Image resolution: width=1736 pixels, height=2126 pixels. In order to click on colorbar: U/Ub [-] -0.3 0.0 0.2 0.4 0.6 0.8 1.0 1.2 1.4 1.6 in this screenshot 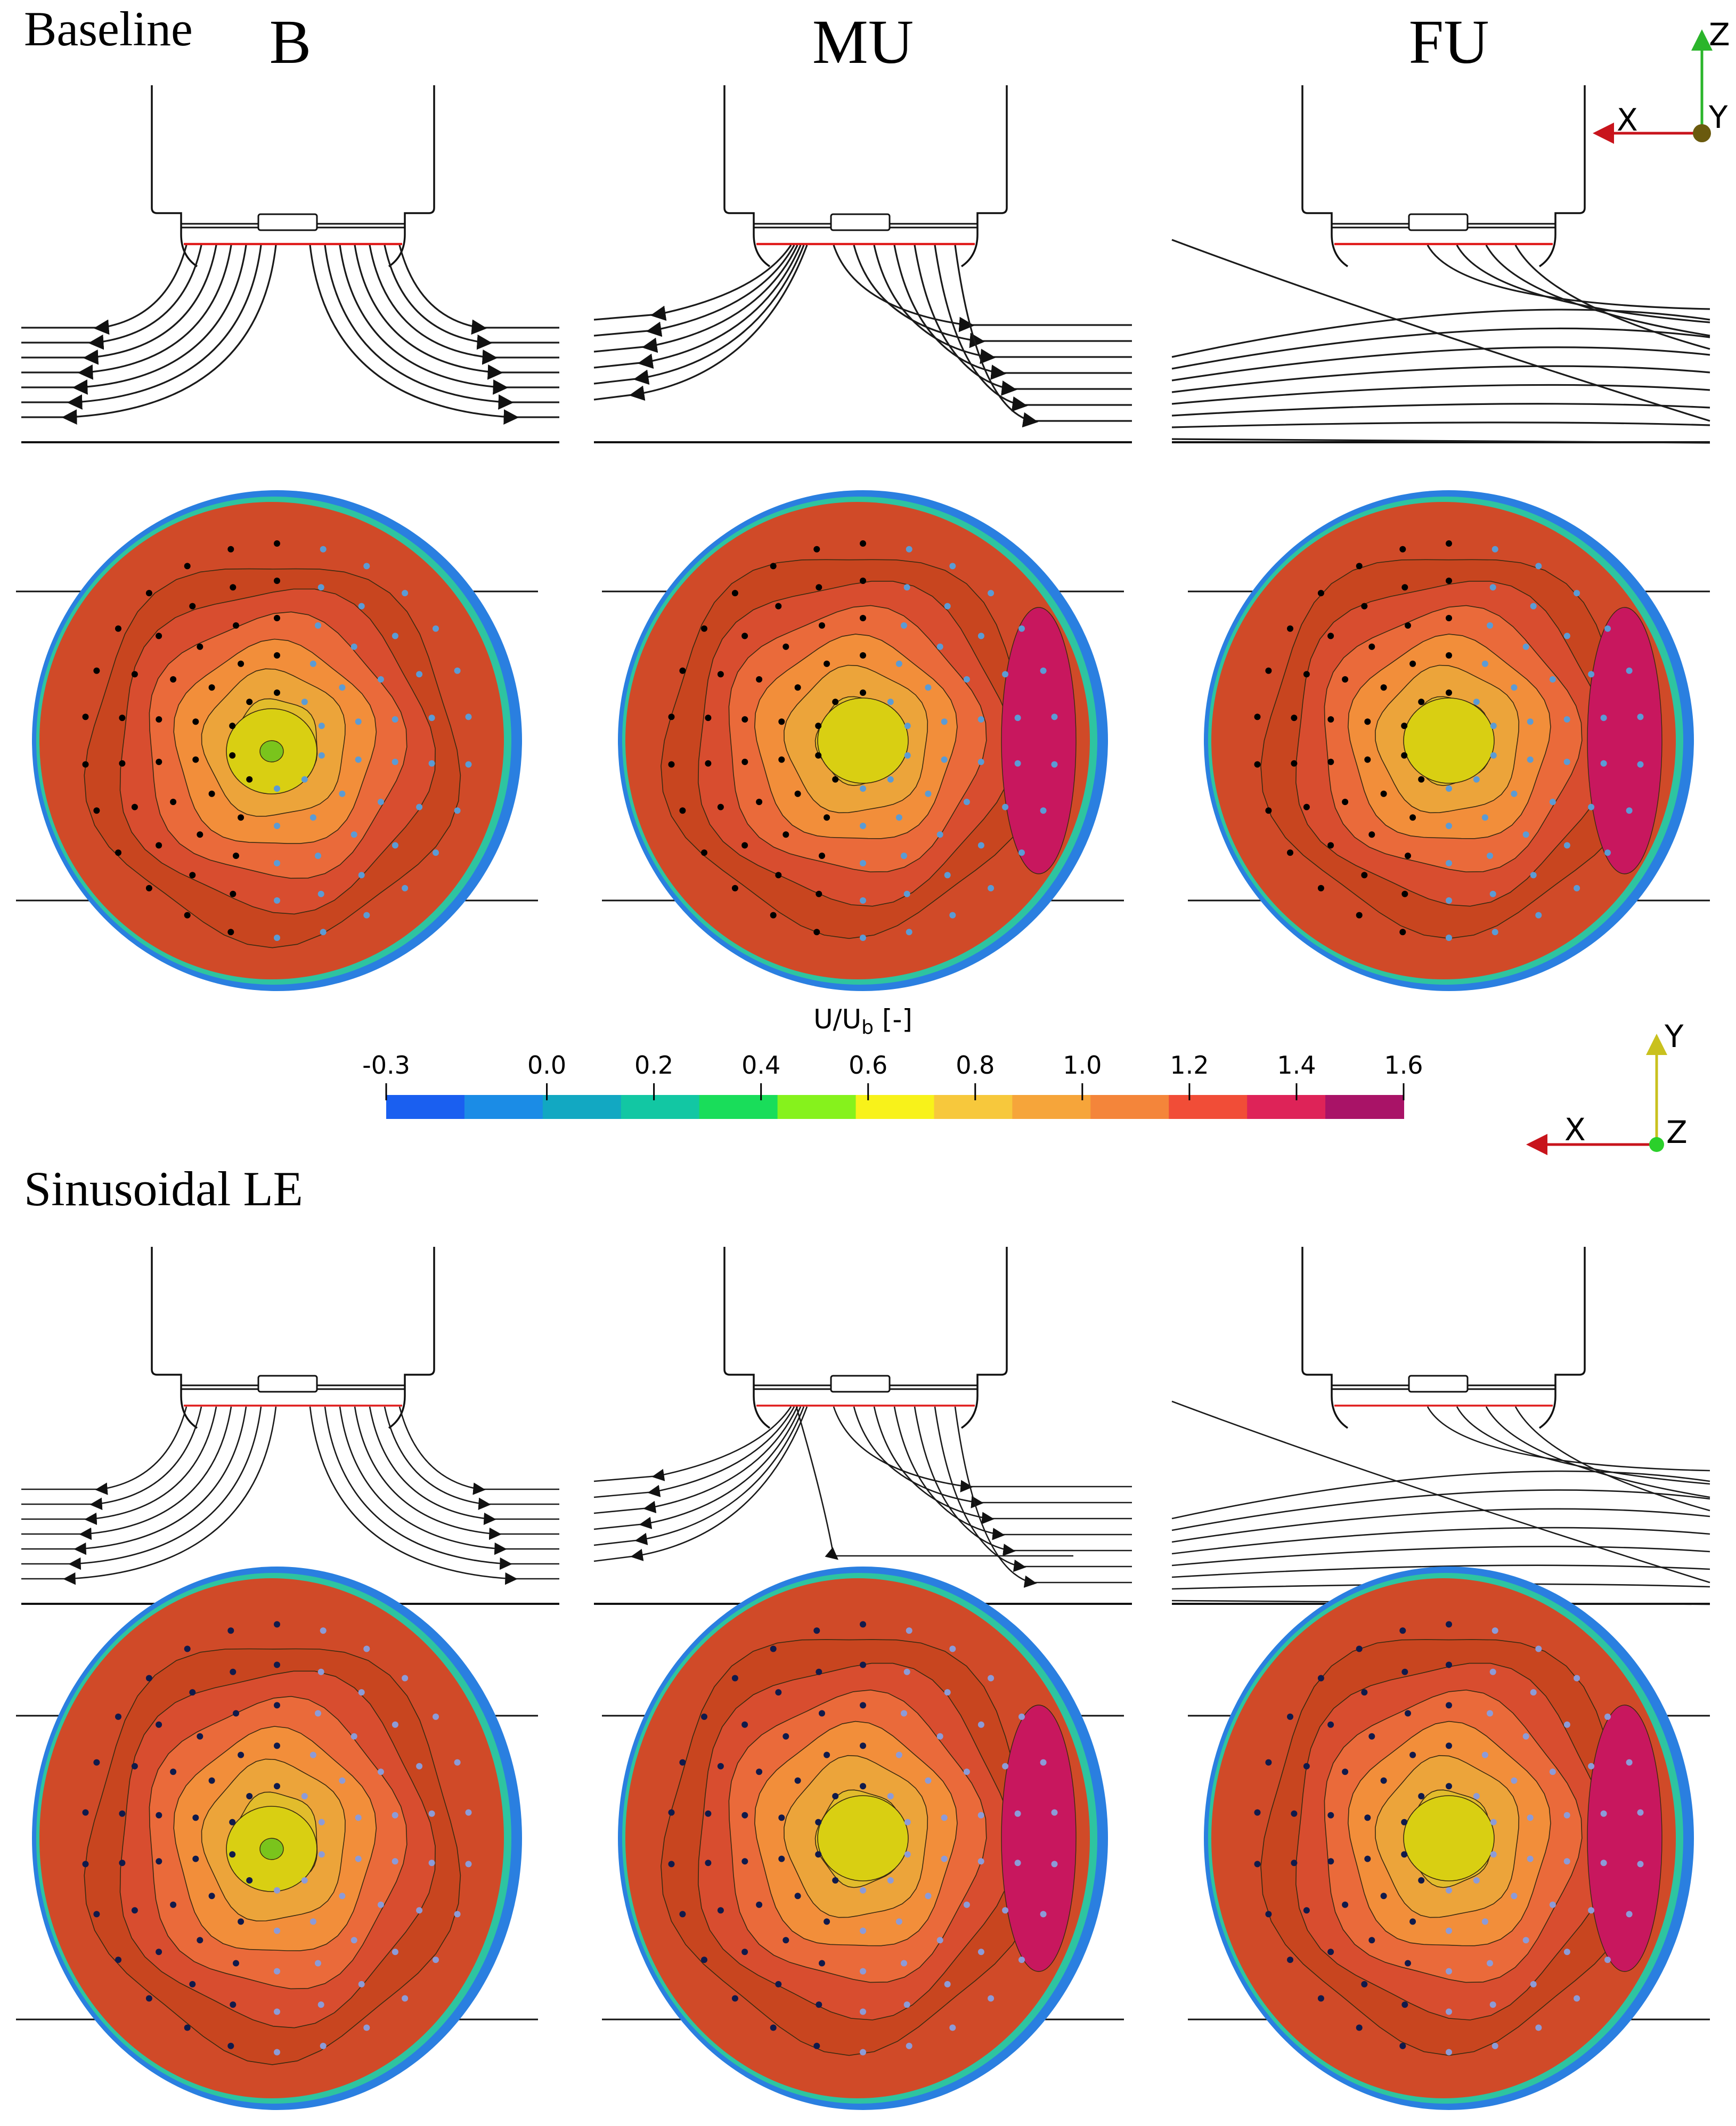, I will do `click(892, 1061)`.